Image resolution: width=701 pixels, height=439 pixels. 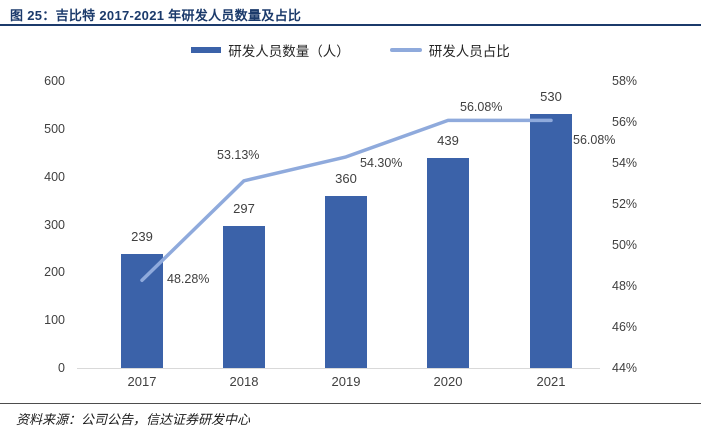 I want to click on left-axis-tick: 200, so click(x=54, y=272).